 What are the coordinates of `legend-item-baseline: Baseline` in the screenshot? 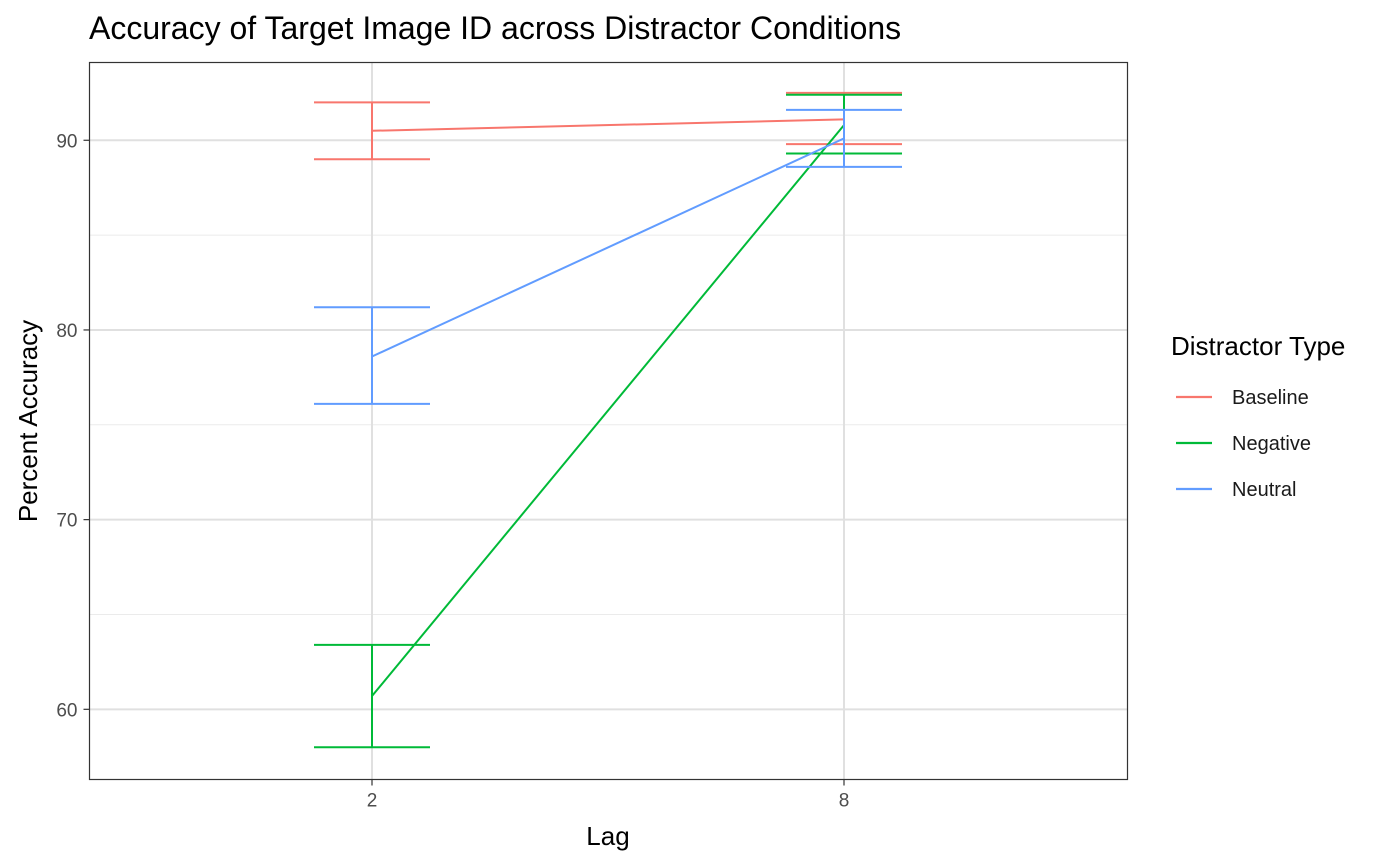 It's located at (1242, 398).